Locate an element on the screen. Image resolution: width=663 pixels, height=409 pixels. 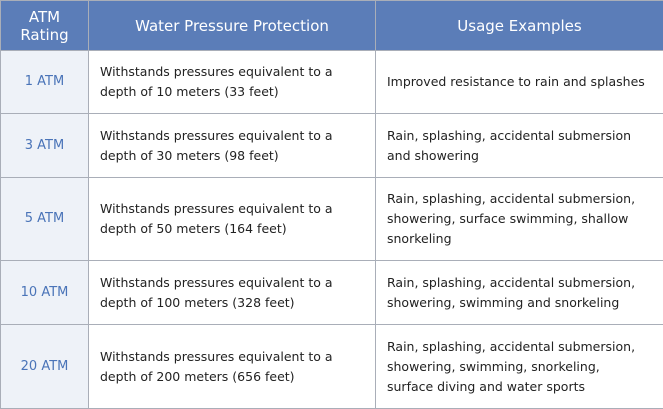
table-cell: 3 ATM is located at coordinates (45, 146).